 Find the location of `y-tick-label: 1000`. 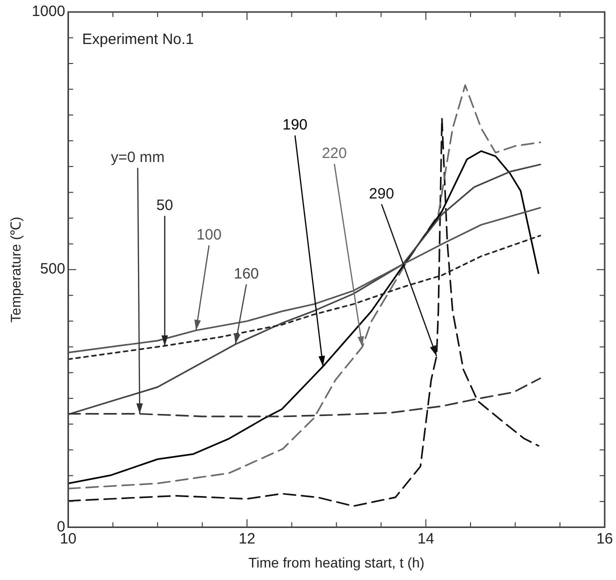

y-tick-label: 1000 is located at coordinates (49, 11).